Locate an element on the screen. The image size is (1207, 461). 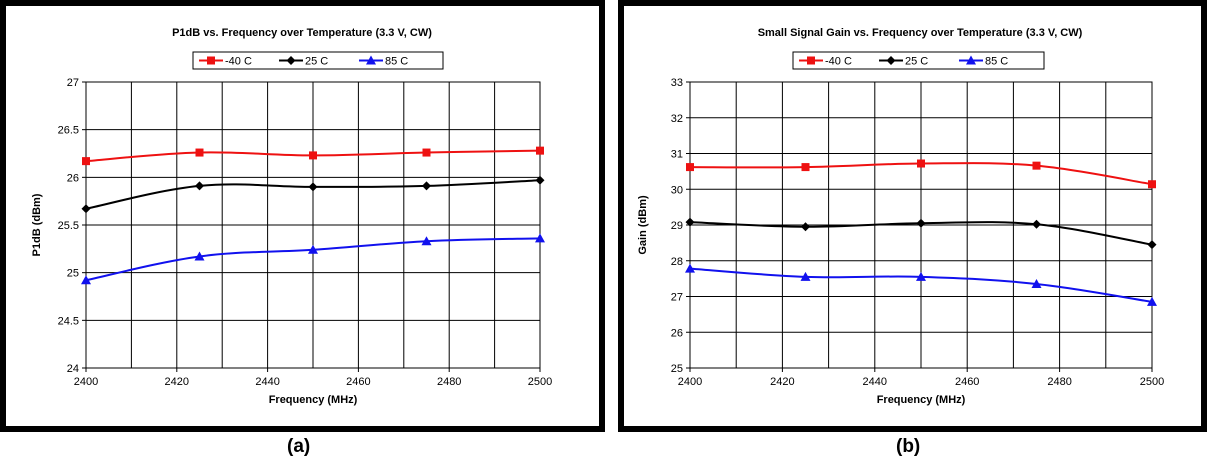
chart-a-xtick-label-3: 2460 is located at coordinates (358, 382).